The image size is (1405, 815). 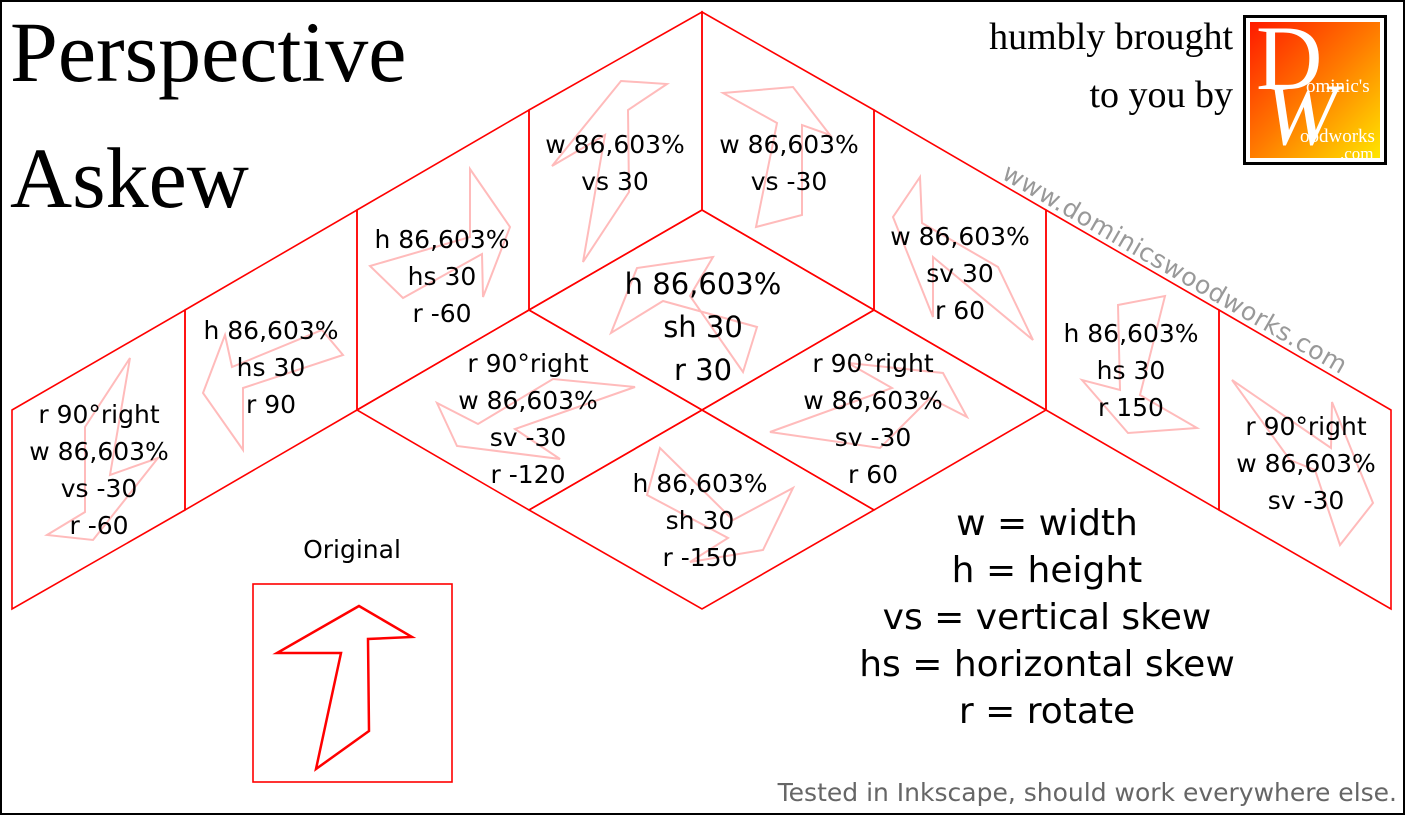 What do you see at coordinates (344, 688) in the screenshot?
I see `original-arrow` at bounding box center [344, 688].